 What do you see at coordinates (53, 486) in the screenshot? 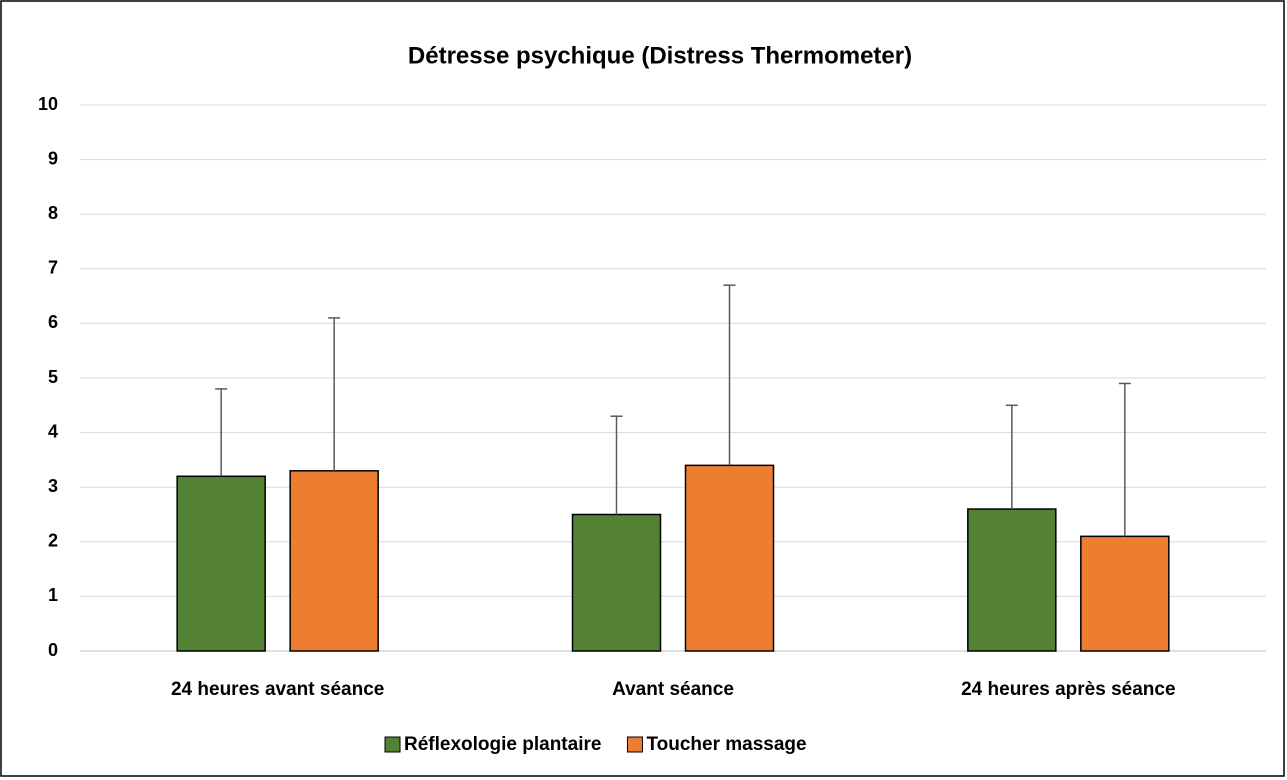
I see `y-tick-label: 3` at bounding box center [53, 486].